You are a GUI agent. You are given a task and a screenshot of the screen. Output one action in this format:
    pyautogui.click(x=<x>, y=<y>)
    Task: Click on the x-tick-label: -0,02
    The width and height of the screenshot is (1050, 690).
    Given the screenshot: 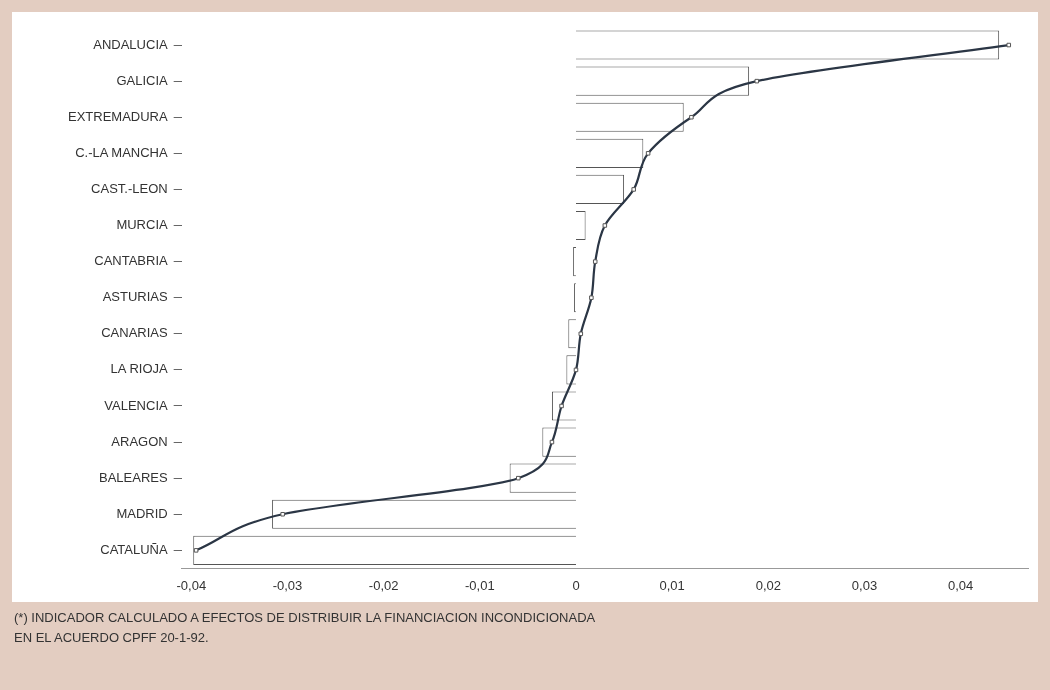 What is the action you would take?
    pyautogui.click(x=383, y=585)
    